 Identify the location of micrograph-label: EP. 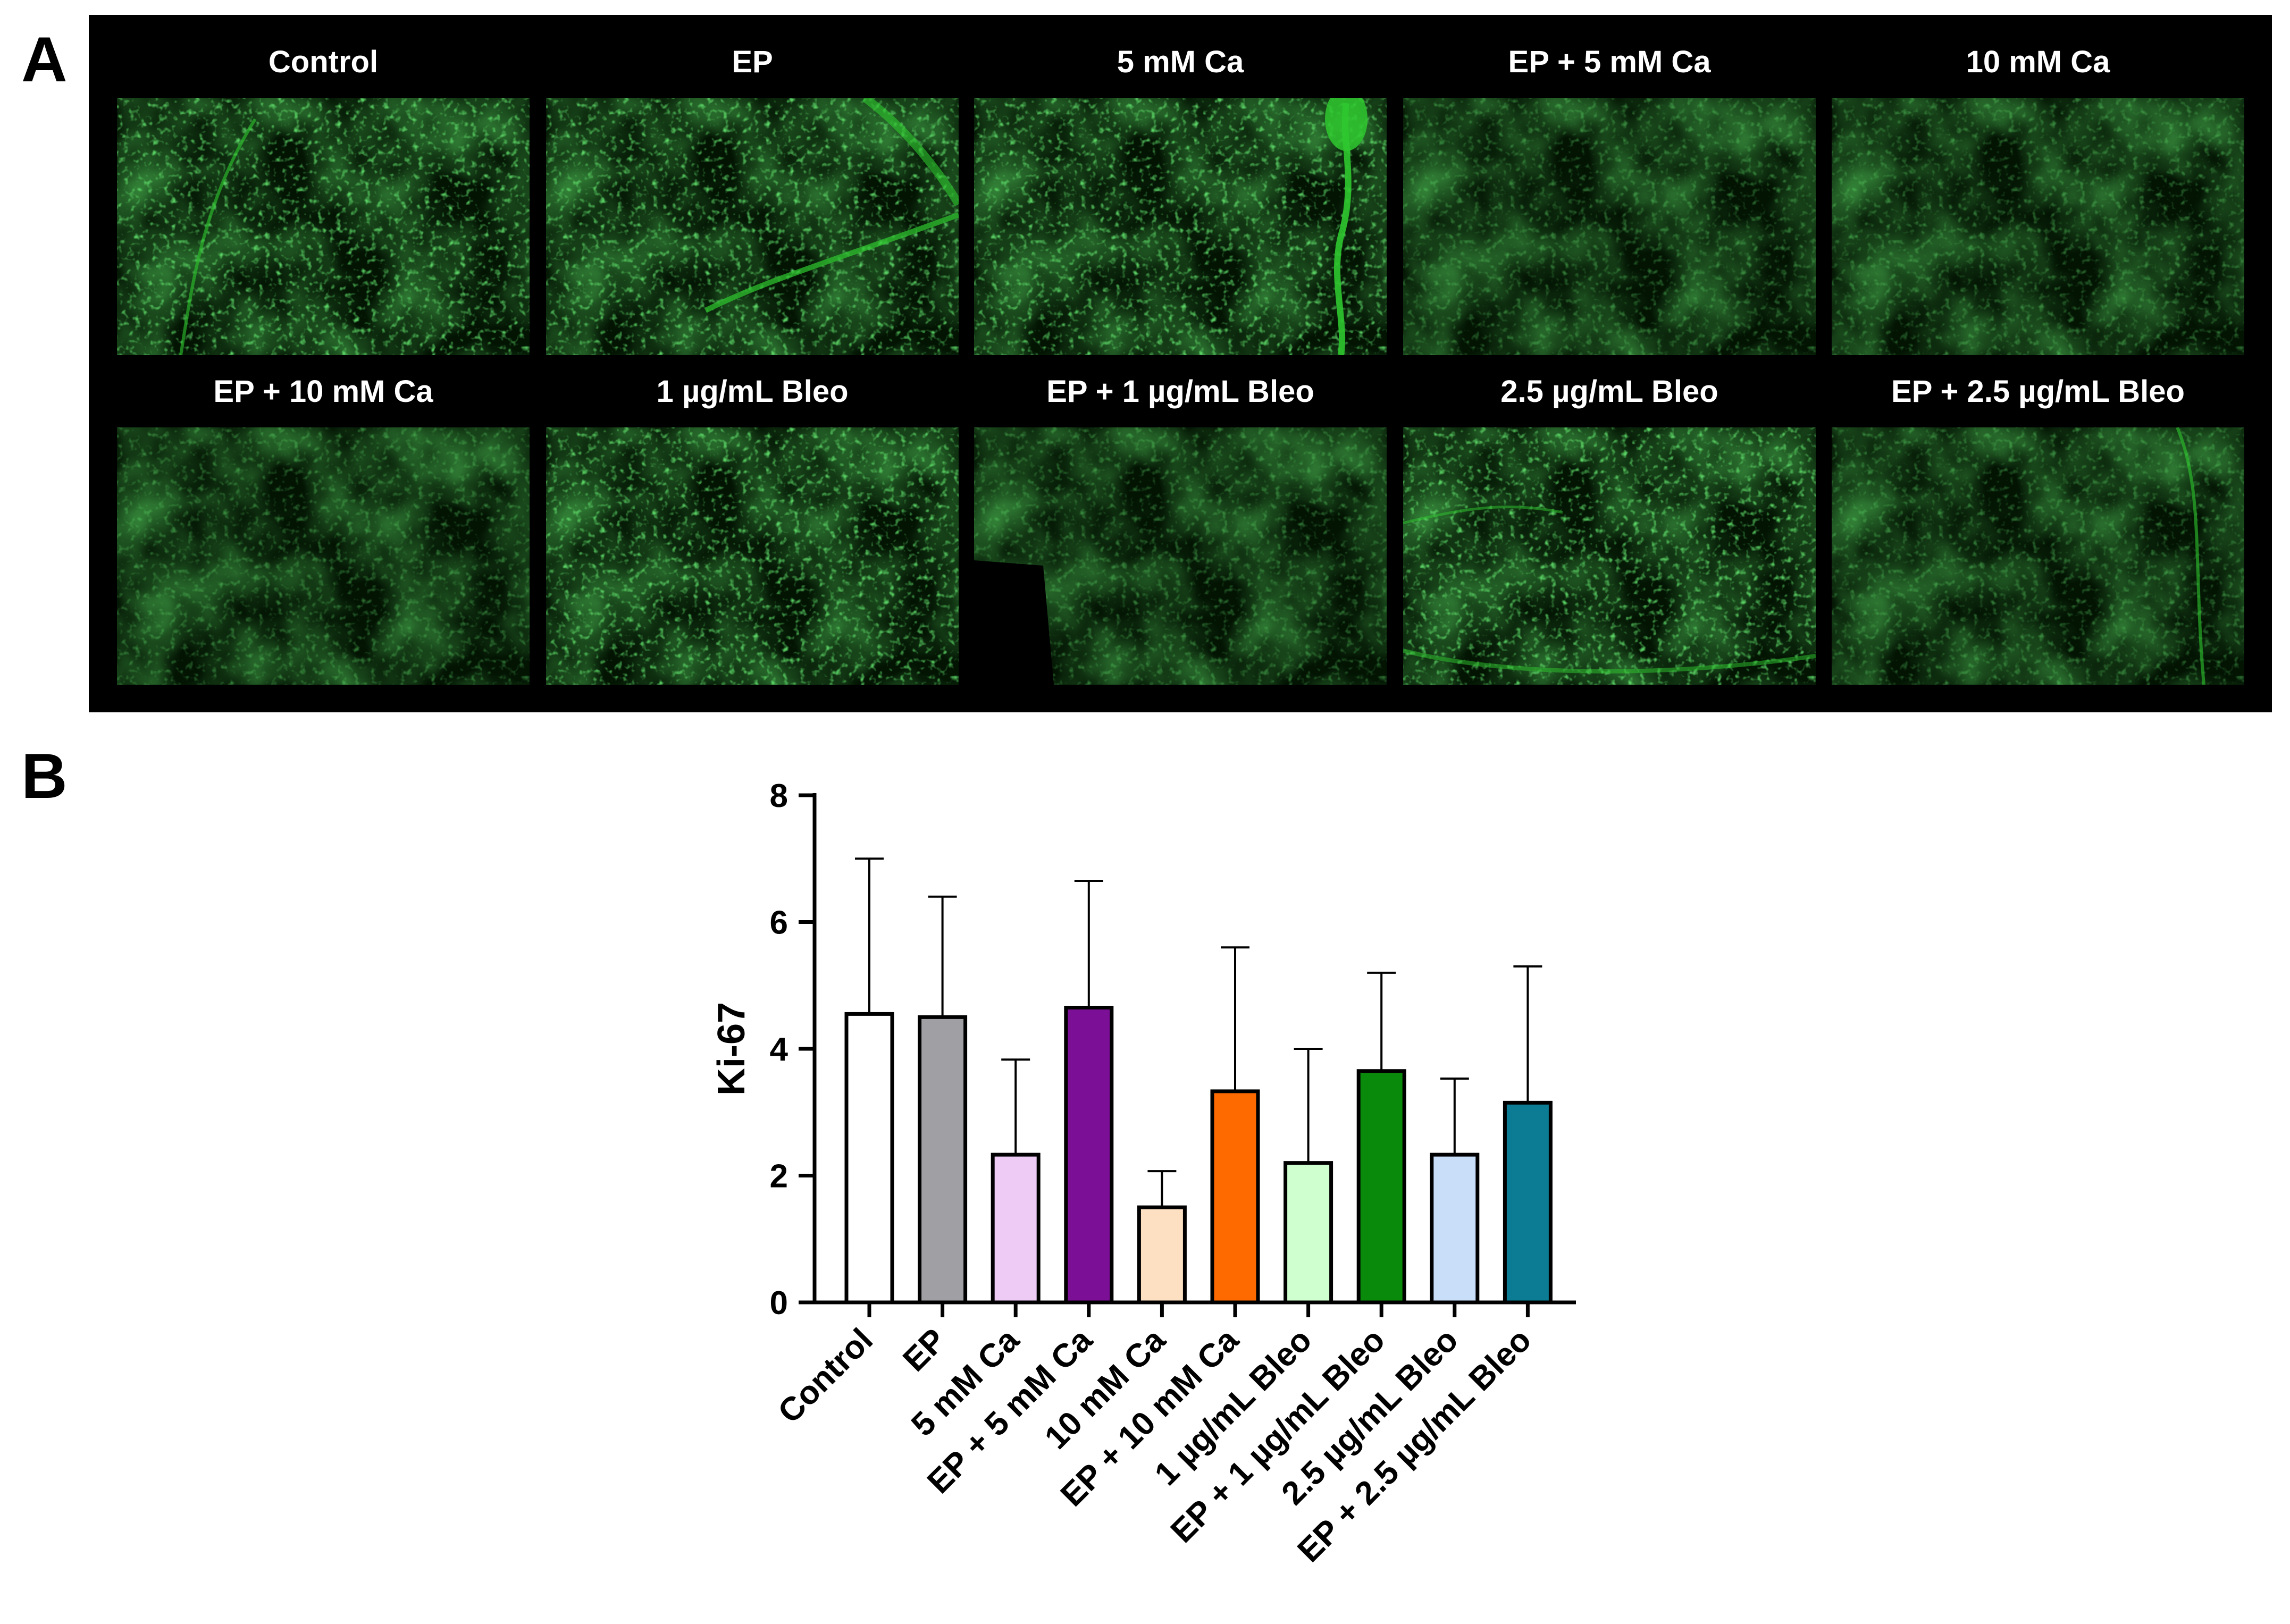
(752, 62).